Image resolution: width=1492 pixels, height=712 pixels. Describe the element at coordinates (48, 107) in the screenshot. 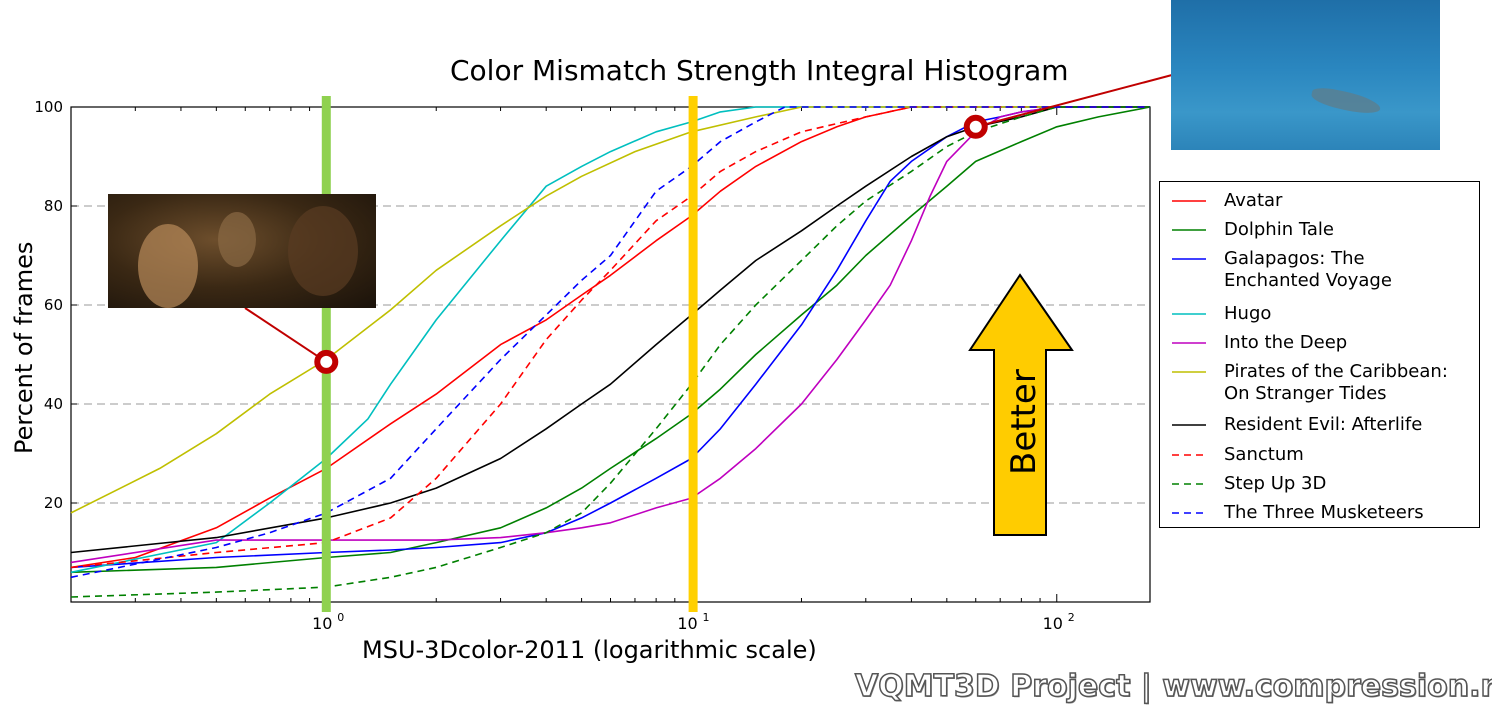

I see `y-tick-label: 100` at that location.